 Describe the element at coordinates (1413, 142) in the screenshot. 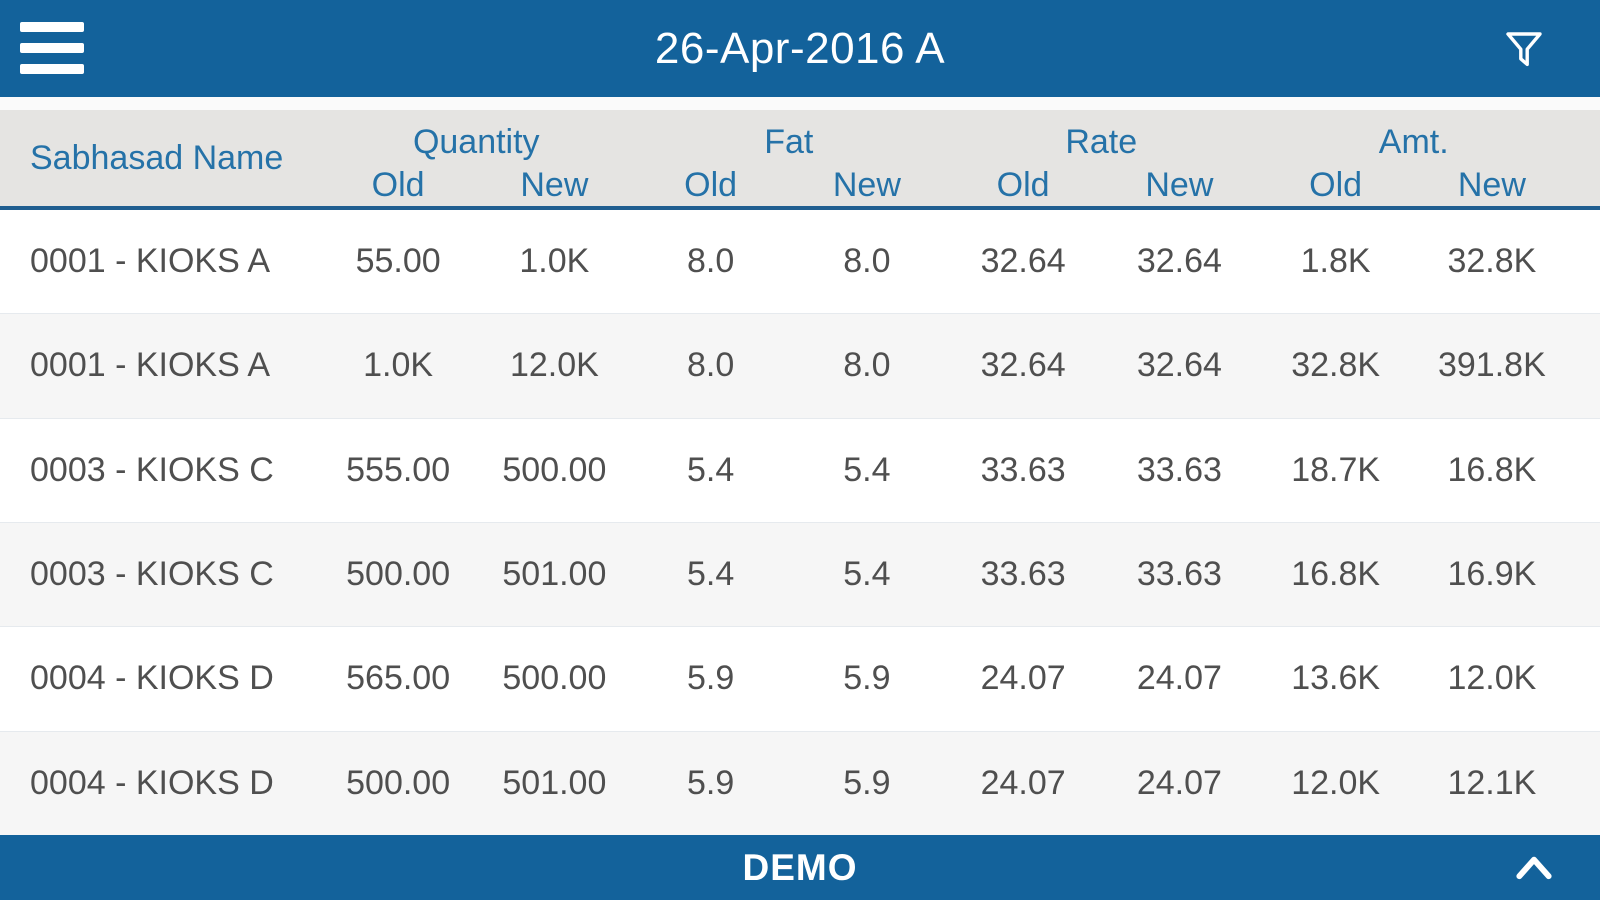

I see `column-group-amt: Amt.` at that location.